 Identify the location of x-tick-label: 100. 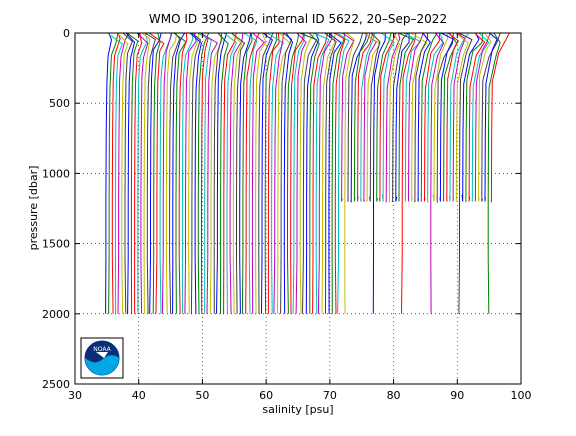
(521, 395).